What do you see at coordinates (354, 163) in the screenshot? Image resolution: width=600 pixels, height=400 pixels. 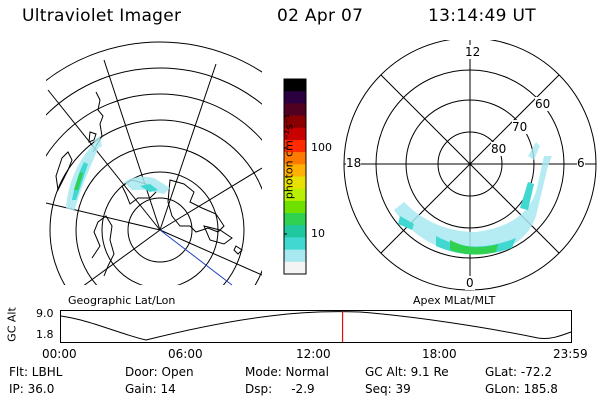 I see `mlt-label-18: 18` at bounding box center [354, 163].